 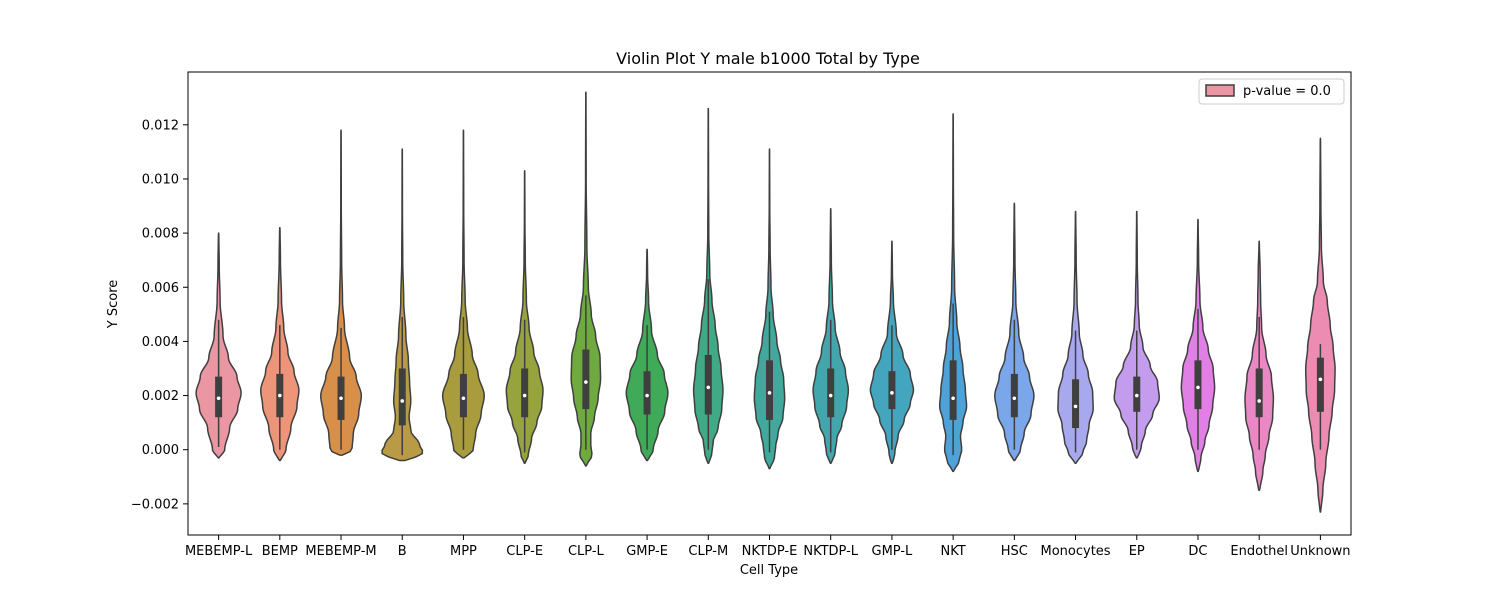 I want to click on legend-box, so click(x=1271, y=91).